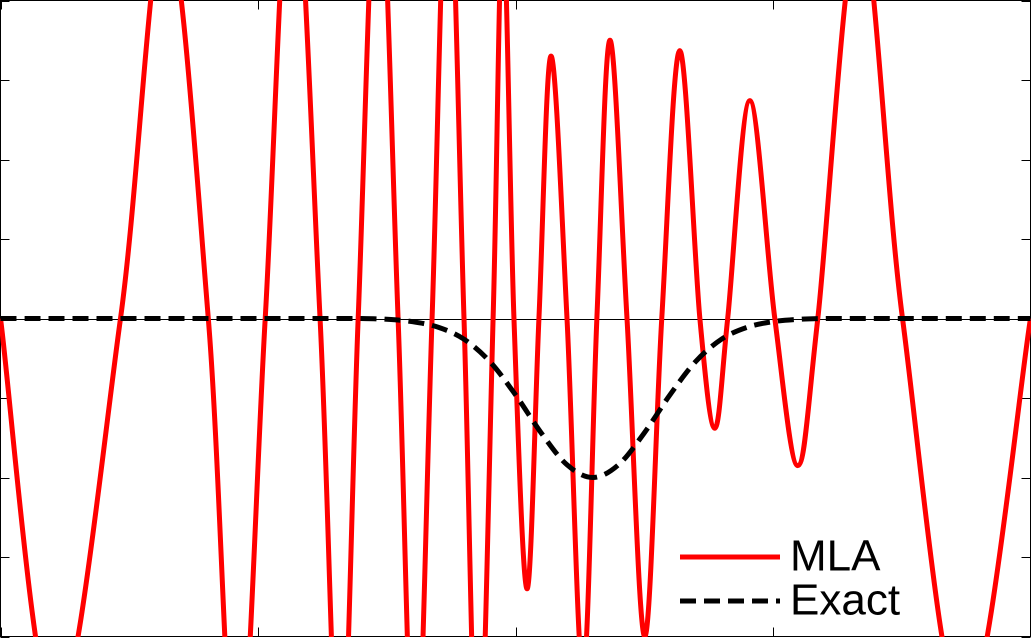 The height and width of the screenshot is (638, 1031). Describe the element at coordinates (835, 556) in the screenshot. I see `legend-label: MLA` at that location.